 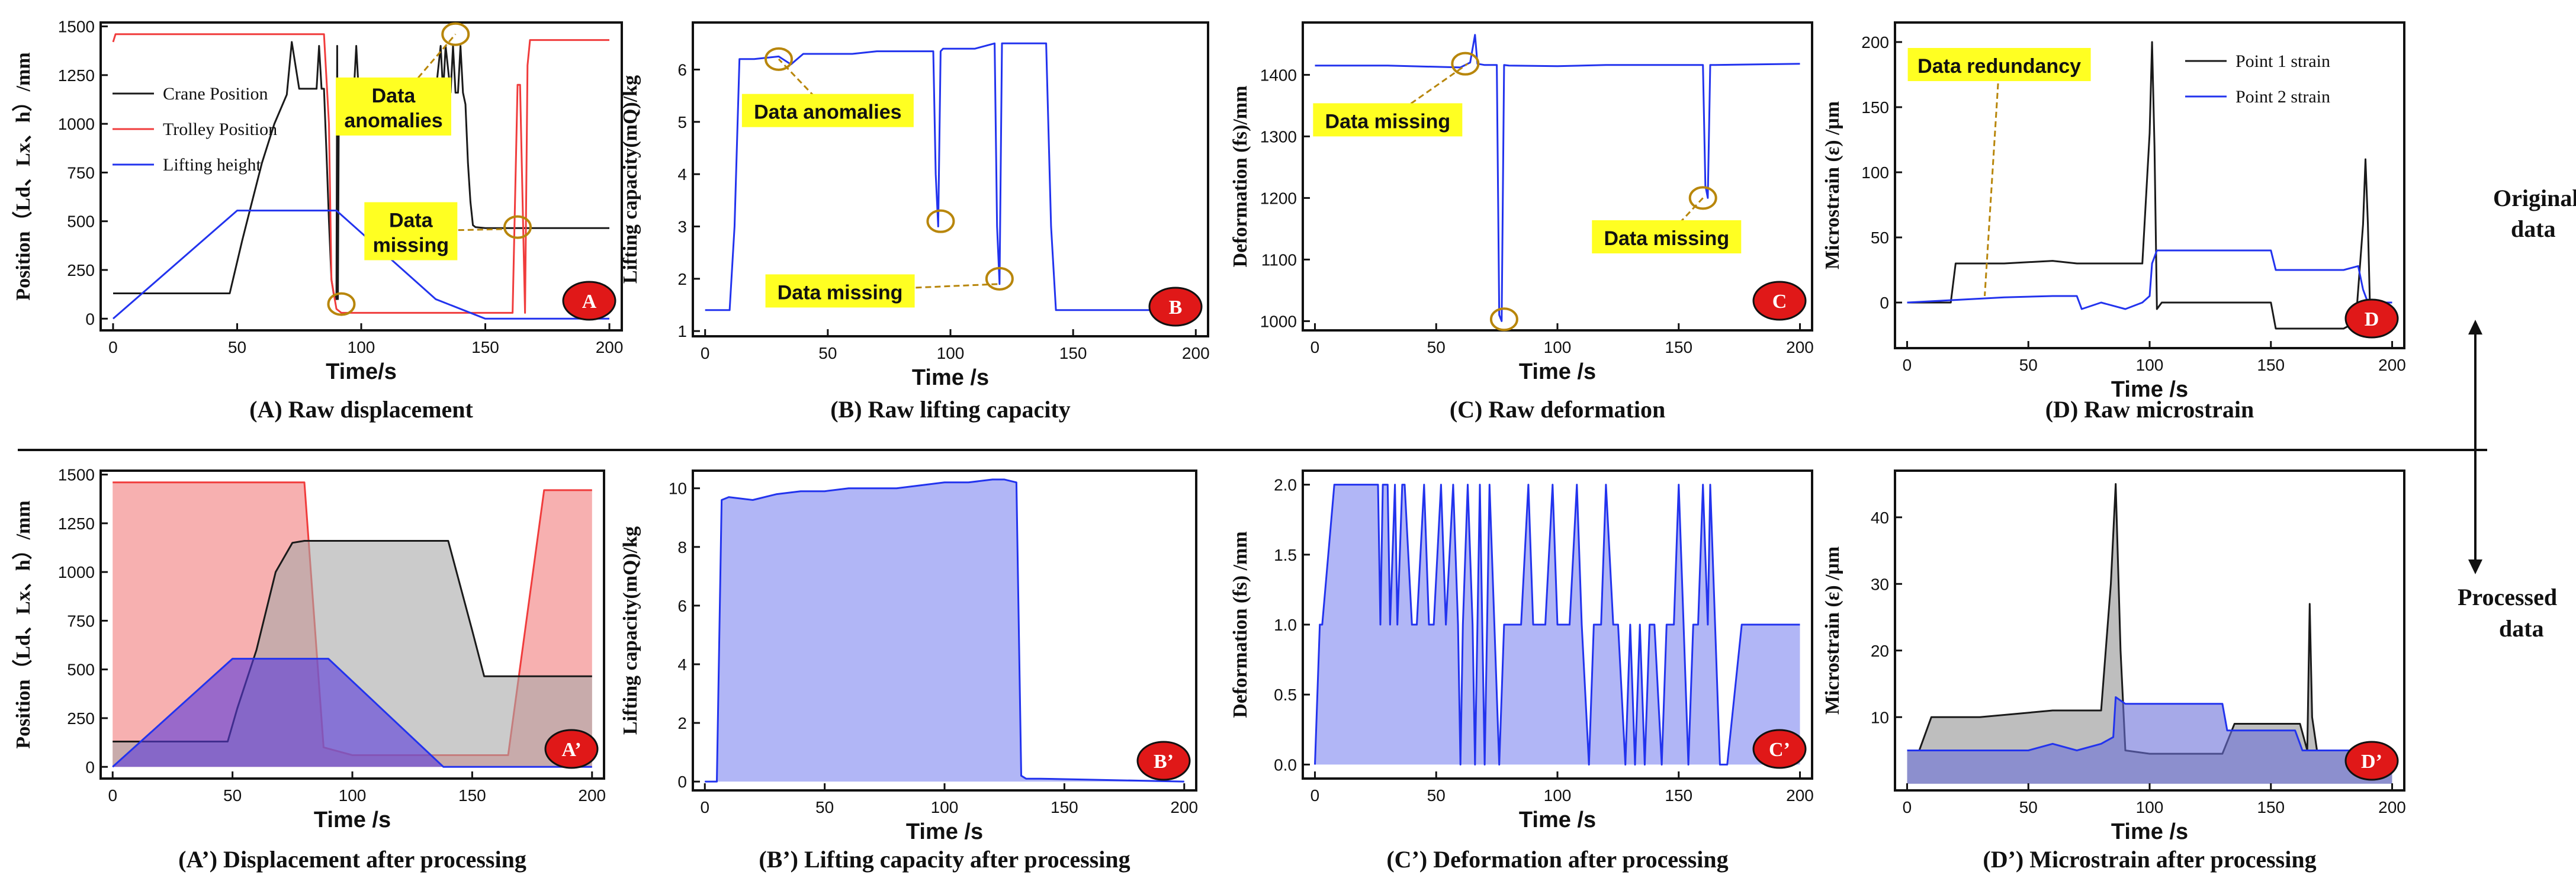 What do you see at coordinates (81, 670) in the screenshot?
I see `y-tick-label: 500` at bounding box center [81, 670].